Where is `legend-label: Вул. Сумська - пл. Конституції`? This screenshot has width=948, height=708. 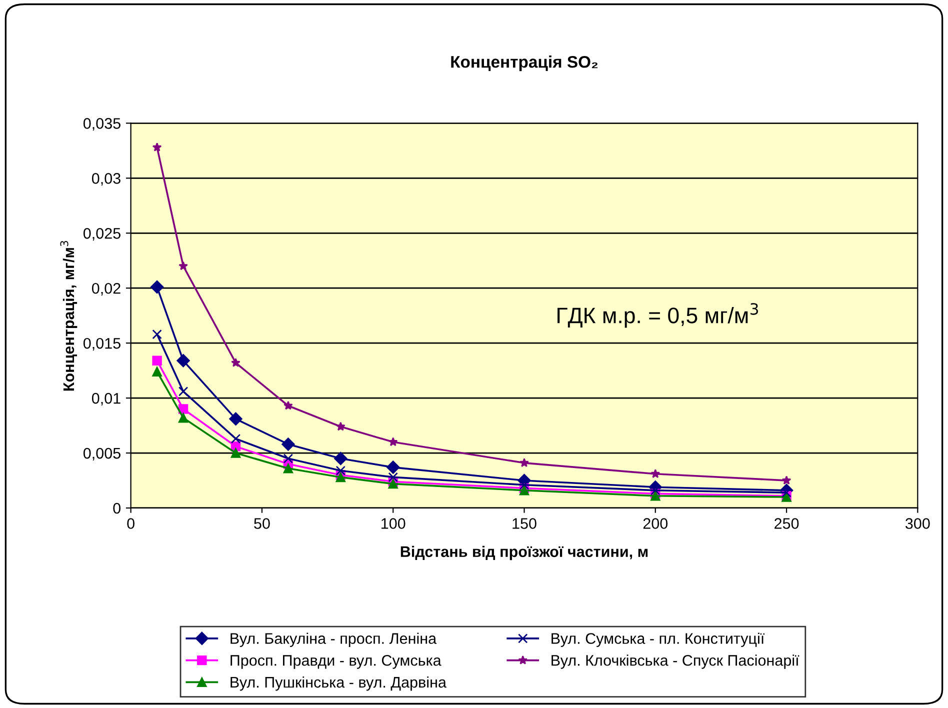 legend-label: Вул. Сумська - пл. Конституції is located at coordinates (658, 639).